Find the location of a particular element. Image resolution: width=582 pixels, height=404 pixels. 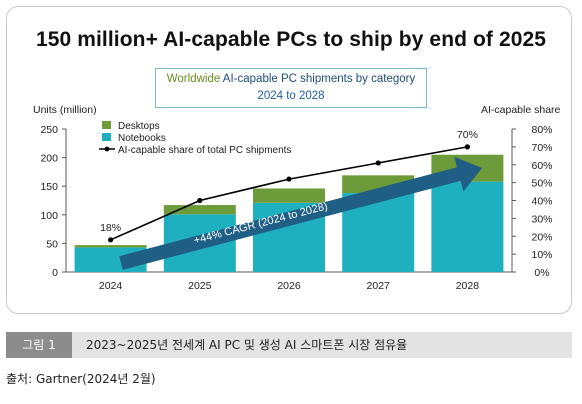

bar-desktops-2025 is located at coordinates (199, 210).